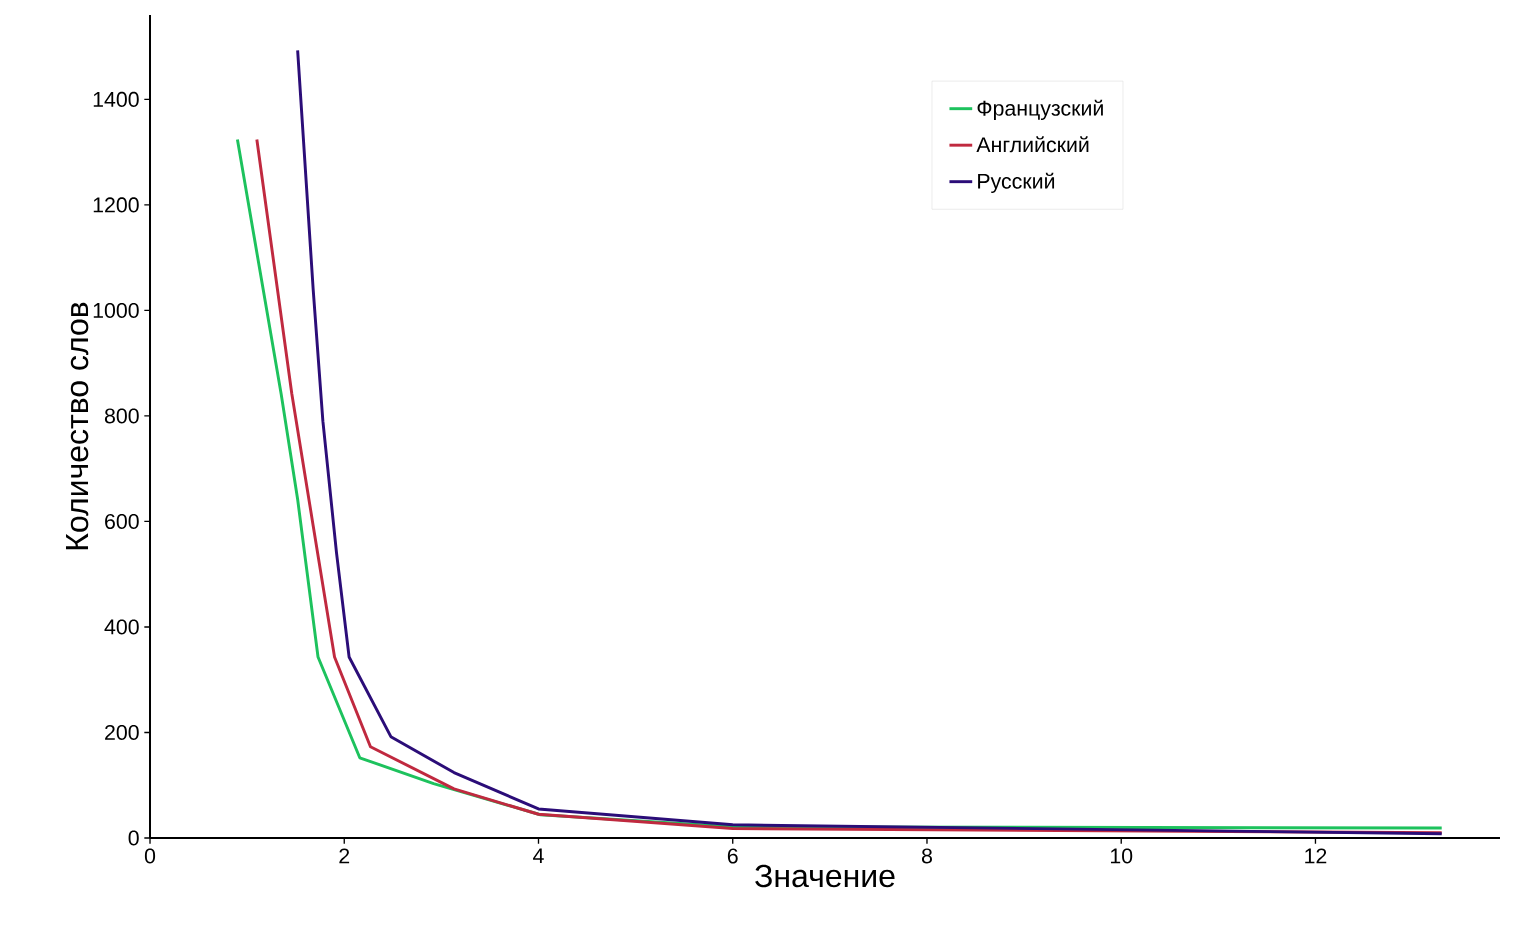 Image resolution: width=1516 pixels, height=927 pixels. What do you see at coordinates (122, 732) in the screenshot?
I see `y-tick-label: 200` at bounding box center [122, 732].